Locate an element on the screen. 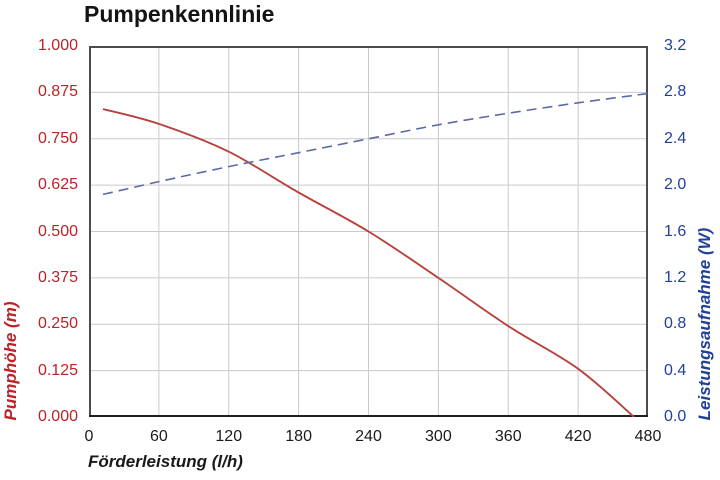  y-left-tick-label: 0.500 is located at coordinates (57, 231).